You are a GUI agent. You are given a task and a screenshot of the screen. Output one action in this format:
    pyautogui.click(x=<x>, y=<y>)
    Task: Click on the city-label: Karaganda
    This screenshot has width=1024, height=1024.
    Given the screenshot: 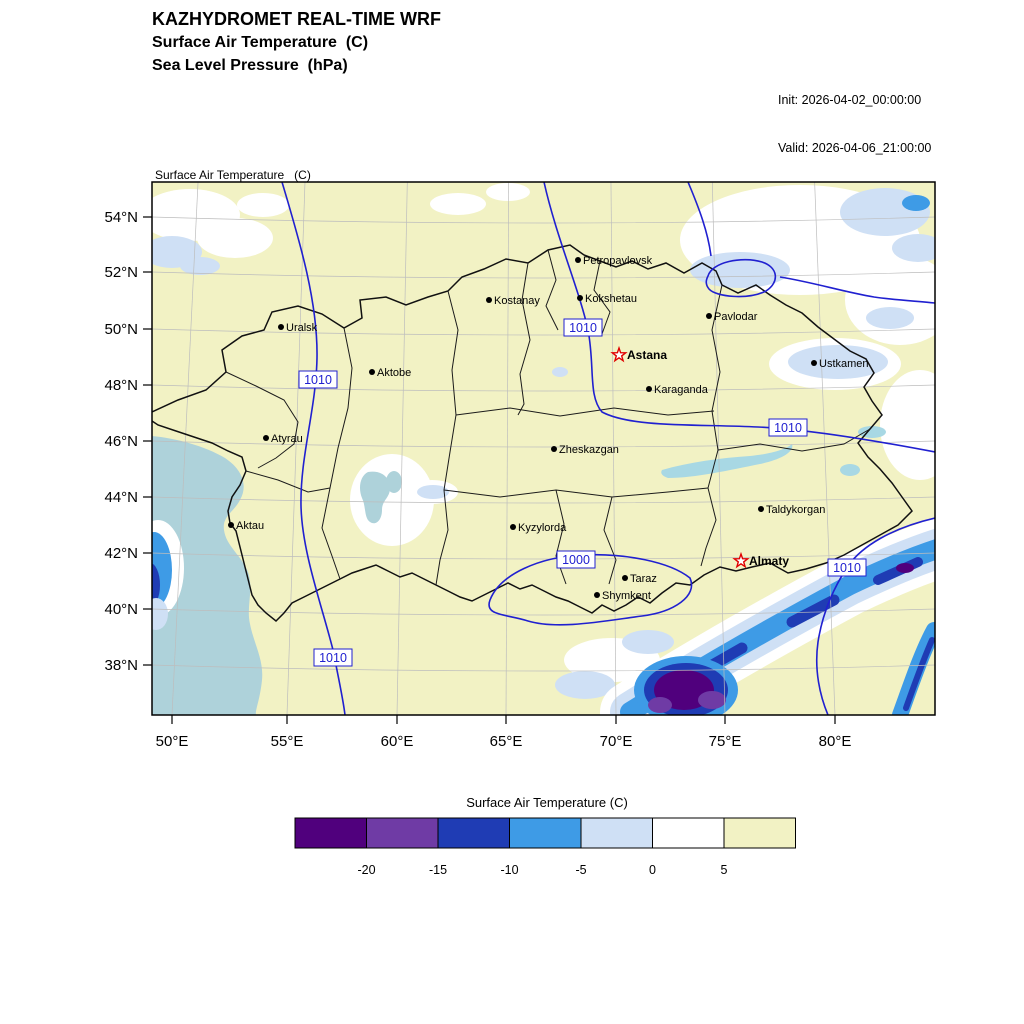 What is the action you would take?
    pyautogui.click(x=681, y=390)
    